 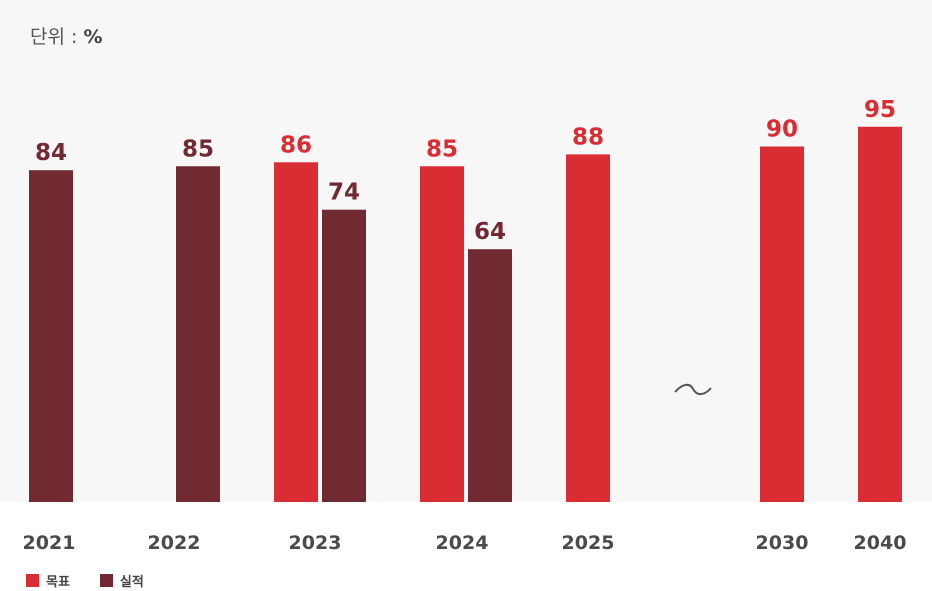 What do you see at coordinates (85, 580) in the screenshot?
I see `legend: 목표 실적` at bounding box center [85, 580].